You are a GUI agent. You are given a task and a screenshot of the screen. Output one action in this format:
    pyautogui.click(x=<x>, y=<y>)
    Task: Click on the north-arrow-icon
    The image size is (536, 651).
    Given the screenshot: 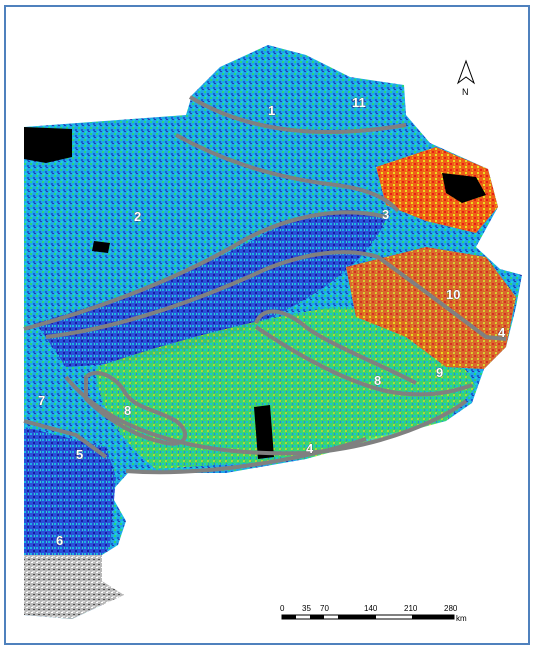 What is the action you would take?
    pyautogui.click(x=466, y=72)
    